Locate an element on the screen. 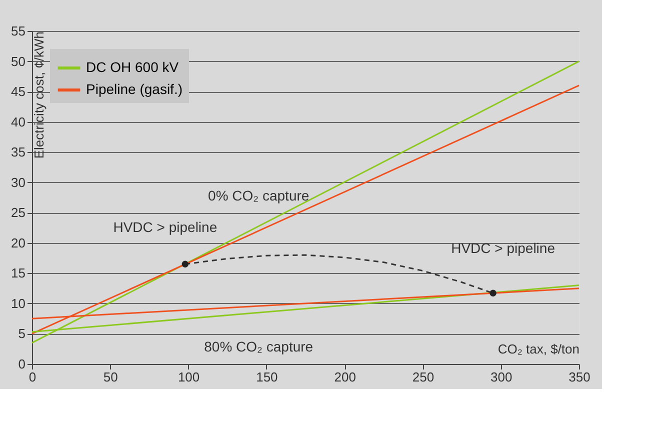 Image resolution: width=647 pixels, height=428 pixels. y-tick-label: 45 is located at coordinates (18, 92).